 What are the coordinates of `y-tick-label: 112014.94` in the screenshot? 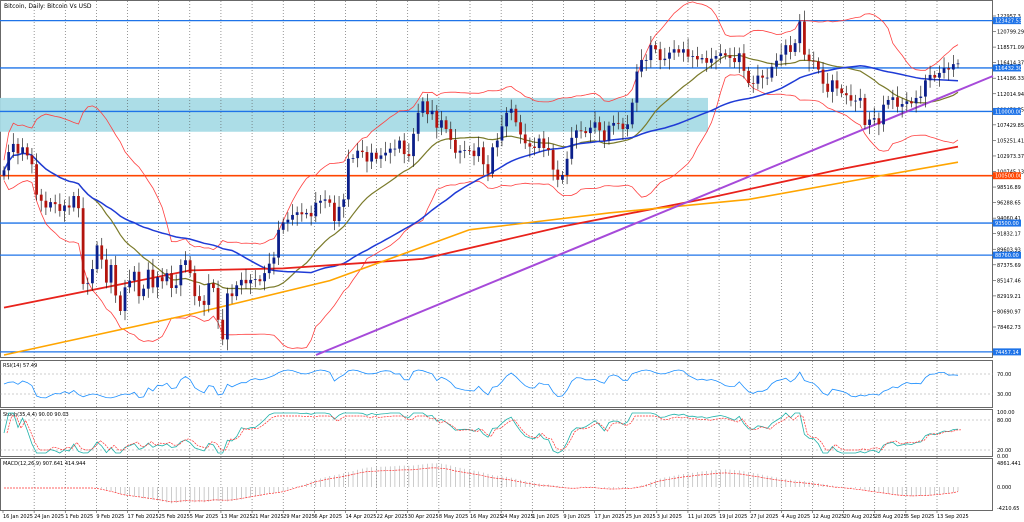 It's located at (1010, 95).